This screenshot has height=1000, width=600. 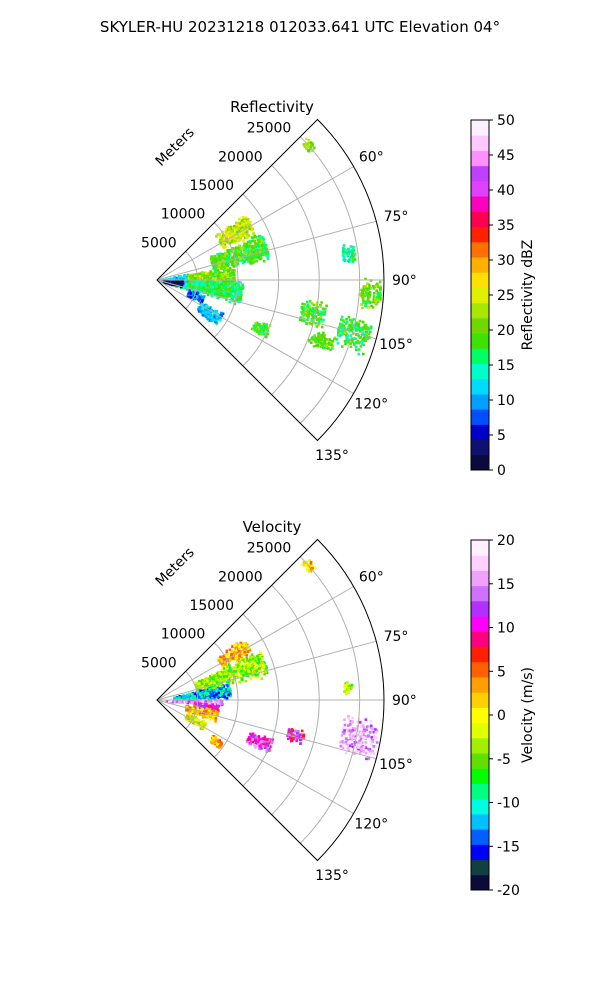 I want to click on radial-axis-label: Meters, so click(x=175, y=147).